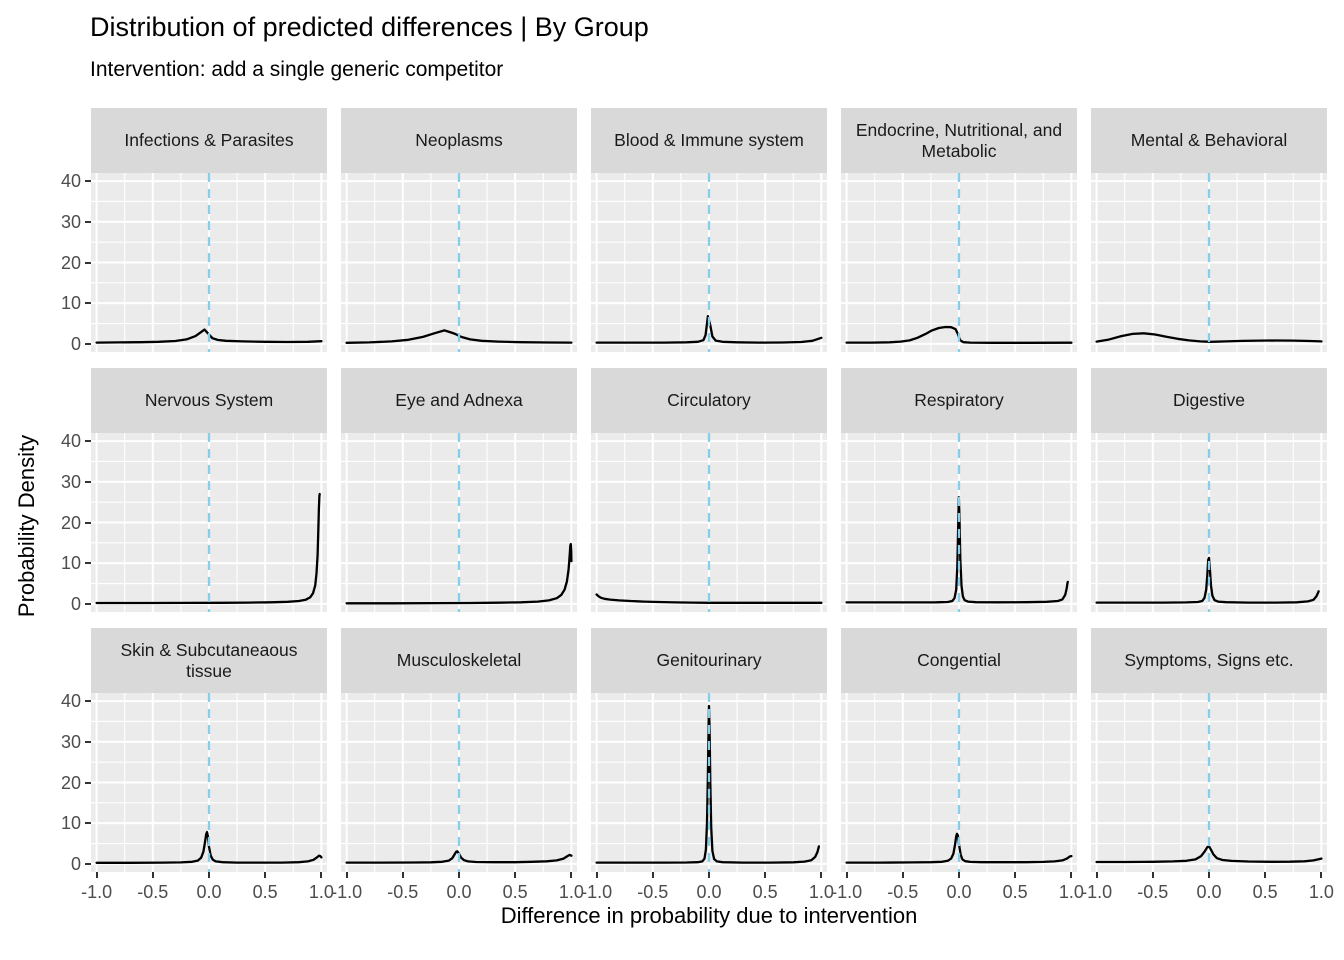 The height and width of the screenshot is (960, 1344). I want to click on facet-strip: Endocrine, Nutritional, and Metabolic, so click(959, 140).